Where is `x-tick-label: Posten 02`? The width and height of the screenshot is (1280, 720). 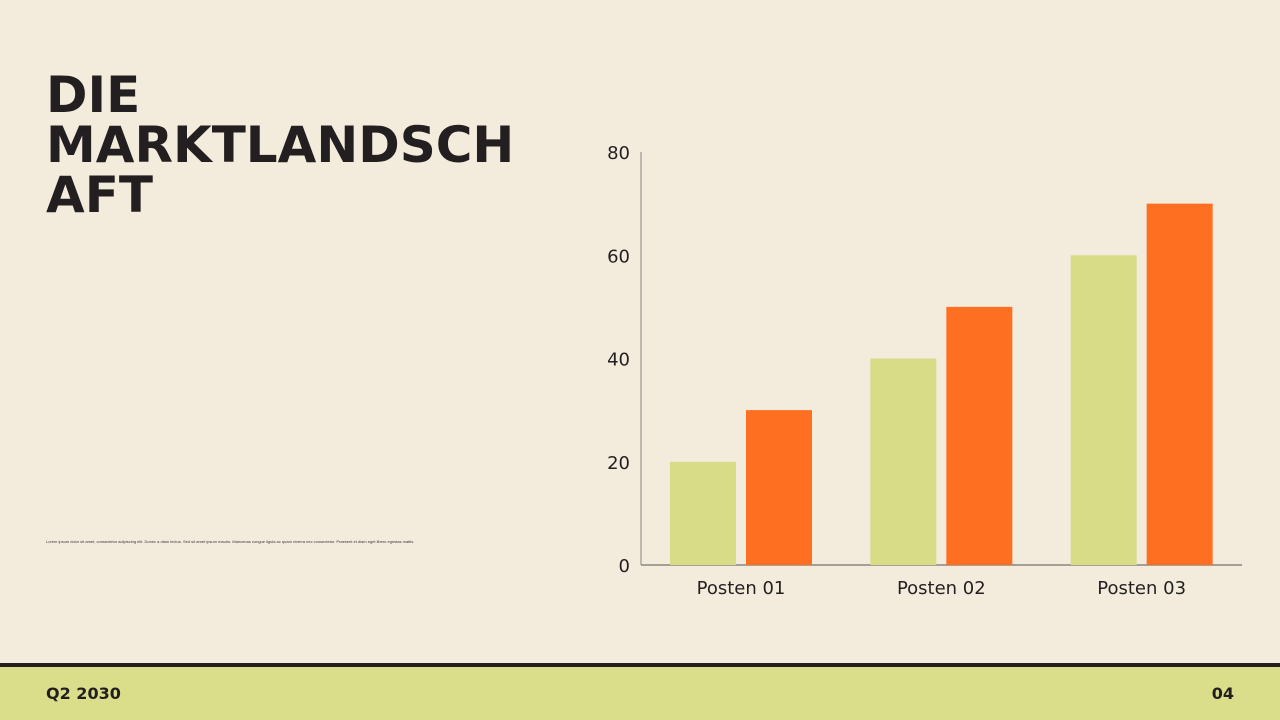
x-tick-label: Posten 02 is located at coordinates (941, 588).